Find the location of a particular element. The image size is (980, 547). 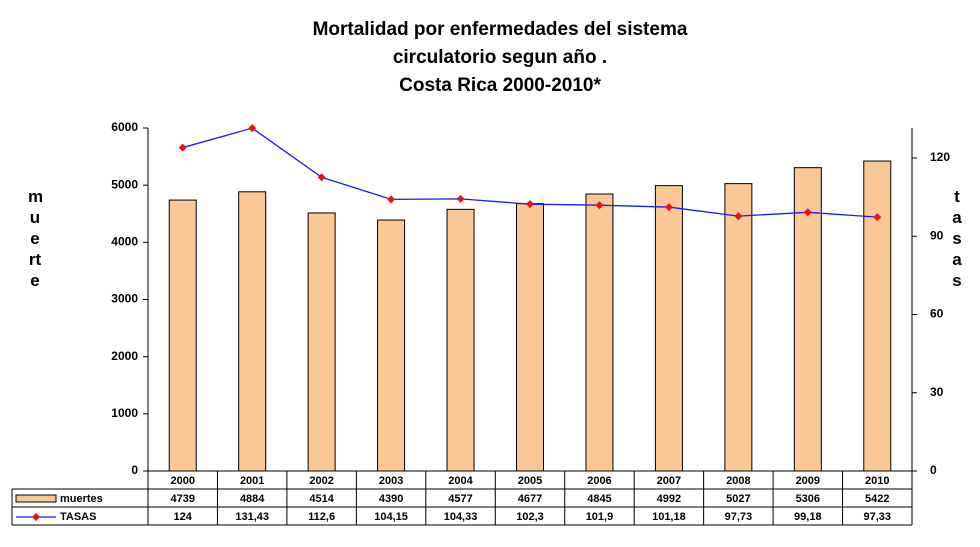

x-tick-label: 2007 is located at coordinates (669, 481).